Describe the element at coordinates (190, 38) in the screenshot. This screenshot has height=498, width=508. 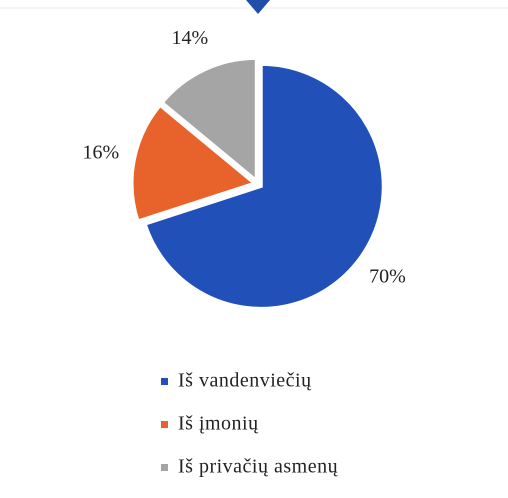
I see `data-label: 14%` at that location.